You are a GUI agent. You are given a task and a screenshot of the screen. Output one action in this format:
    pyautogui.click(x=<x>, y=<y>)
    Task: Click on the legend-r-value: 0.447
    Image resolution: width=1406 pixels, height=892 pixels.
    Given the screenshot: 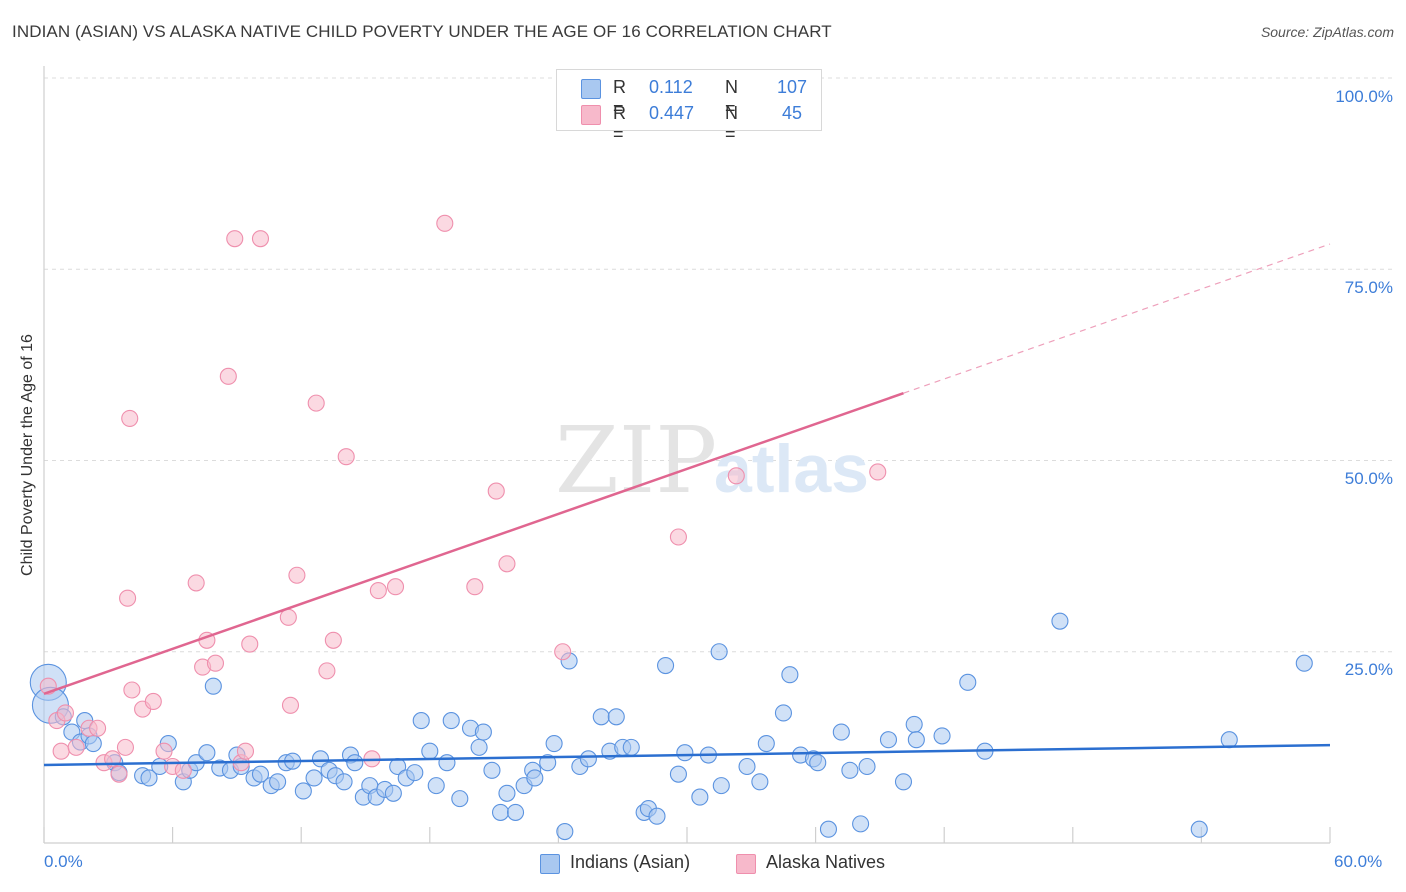 What is the action you would take?
    pyautogui.click(x=672, y=113)
    